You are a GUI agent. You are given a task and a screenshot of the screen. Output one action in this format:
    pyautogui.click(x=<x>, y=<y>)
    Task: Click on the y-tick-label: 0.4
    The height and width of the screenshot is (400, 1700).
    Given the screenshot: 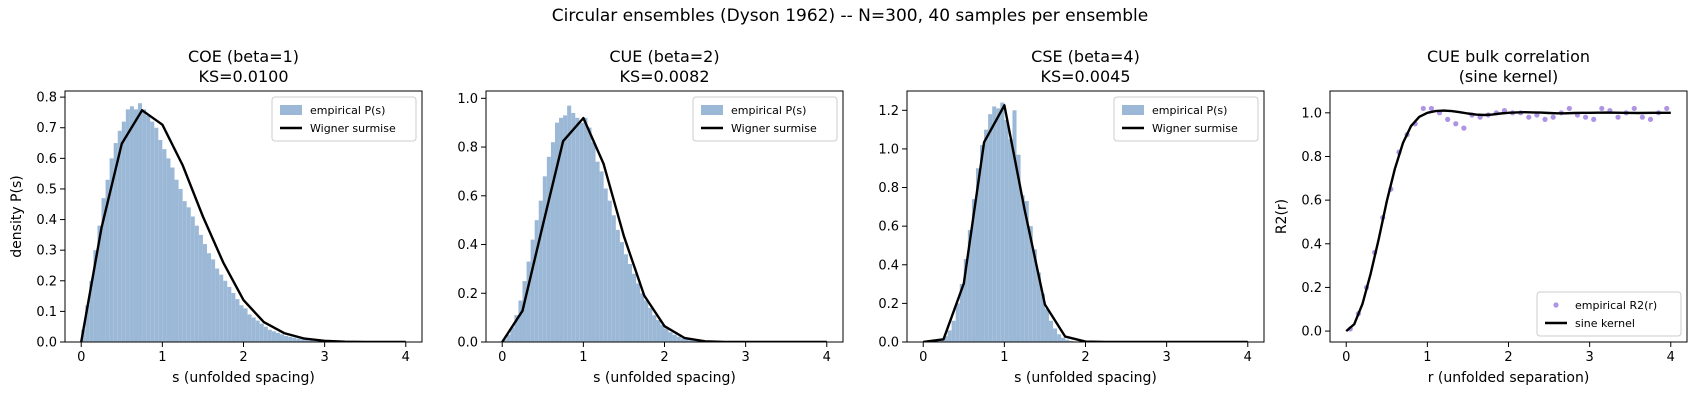 What is the action you would take?
    pyautogui.click(x=1311, y=244)
    